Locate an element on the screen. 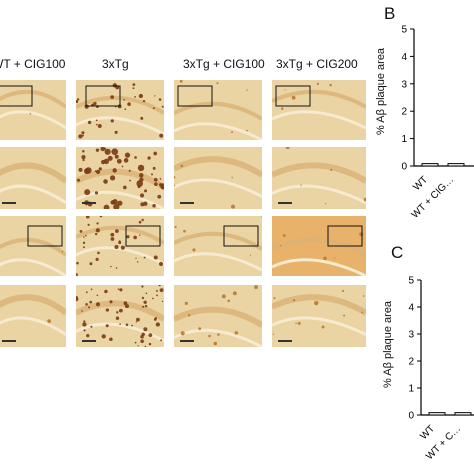 This screenshot has width=474, height=474. panel-b-y-axis-label: % Aβ plaque area is located at coordinates (381, 91).